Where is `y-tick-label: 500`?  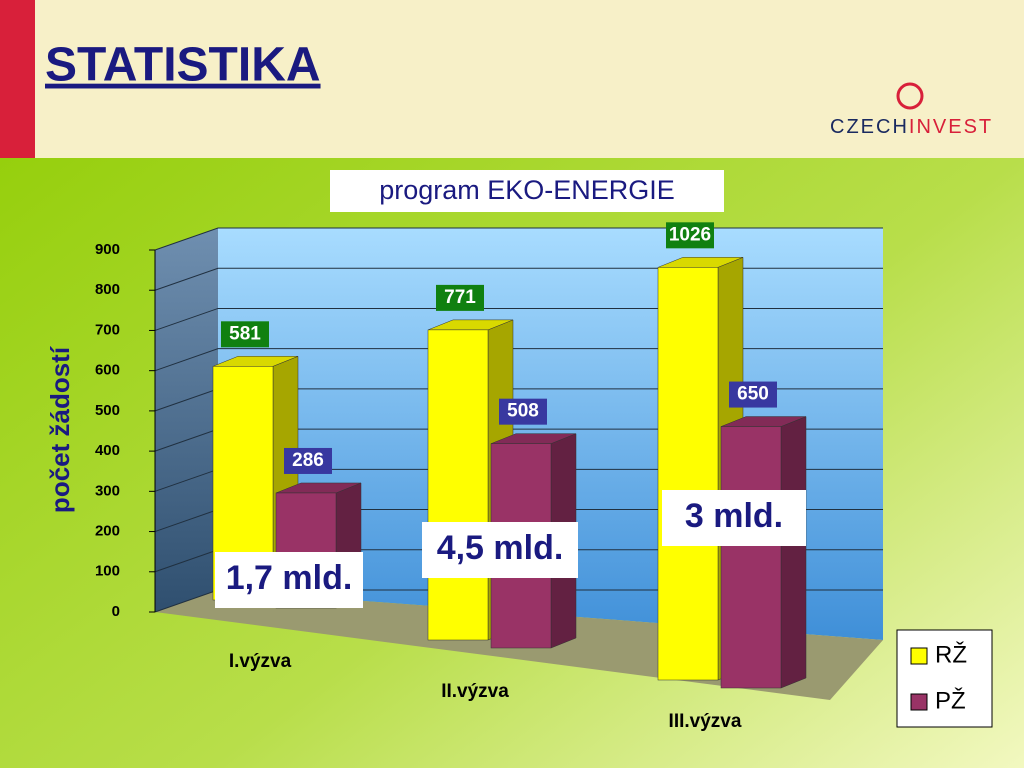
y-tick-label: 500 is located at coordinates (107, 410).